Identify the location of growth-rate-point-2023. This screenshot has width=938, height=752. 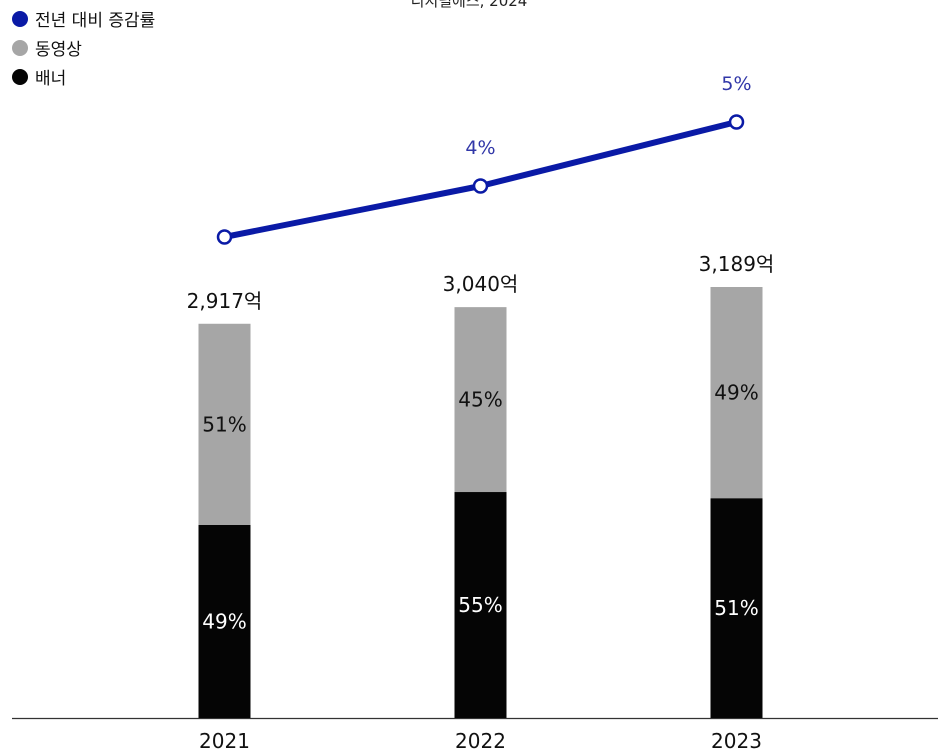
(736, 122).